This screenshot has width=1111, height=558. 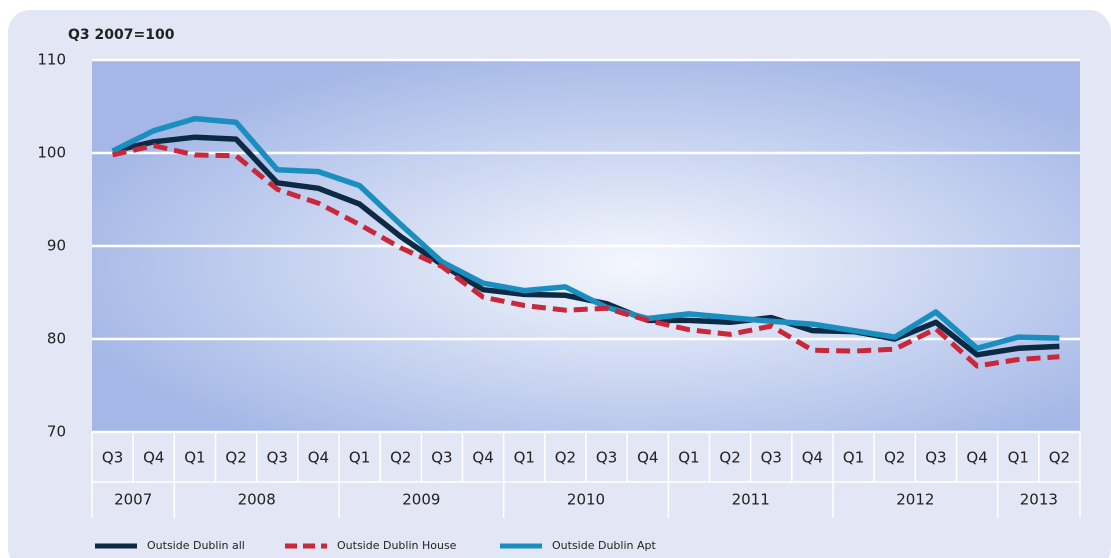 I want to click on legend-label: Outside Dublin House, so click(x=397, y=545).